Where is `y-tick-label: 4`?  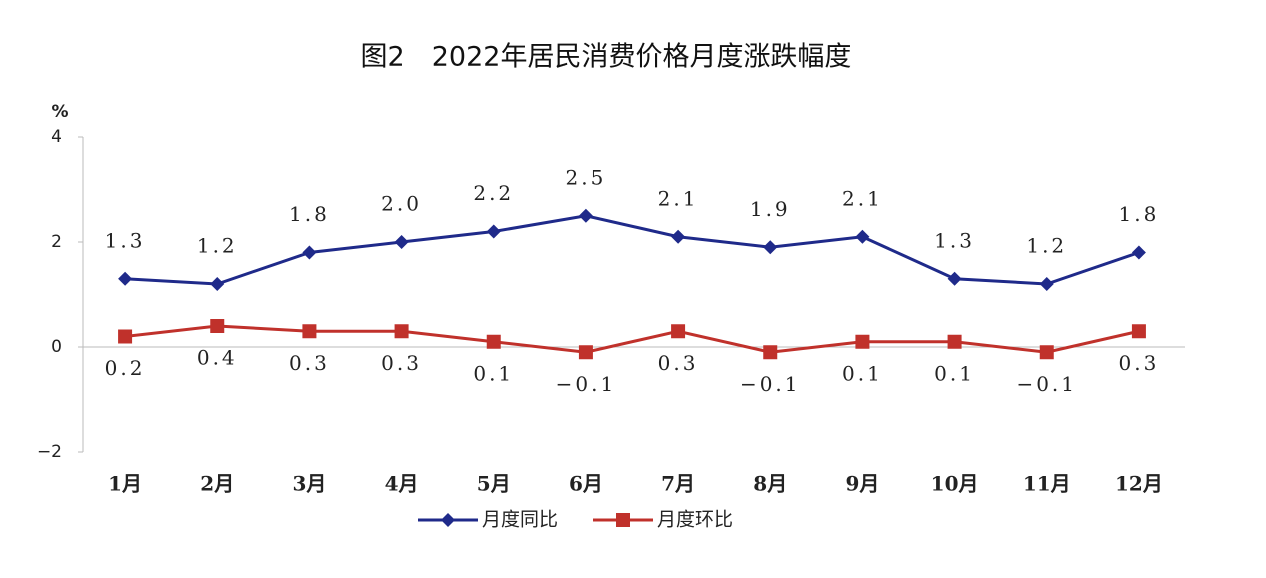
y-tick-label: 4 is located at coordinates (56, 137).